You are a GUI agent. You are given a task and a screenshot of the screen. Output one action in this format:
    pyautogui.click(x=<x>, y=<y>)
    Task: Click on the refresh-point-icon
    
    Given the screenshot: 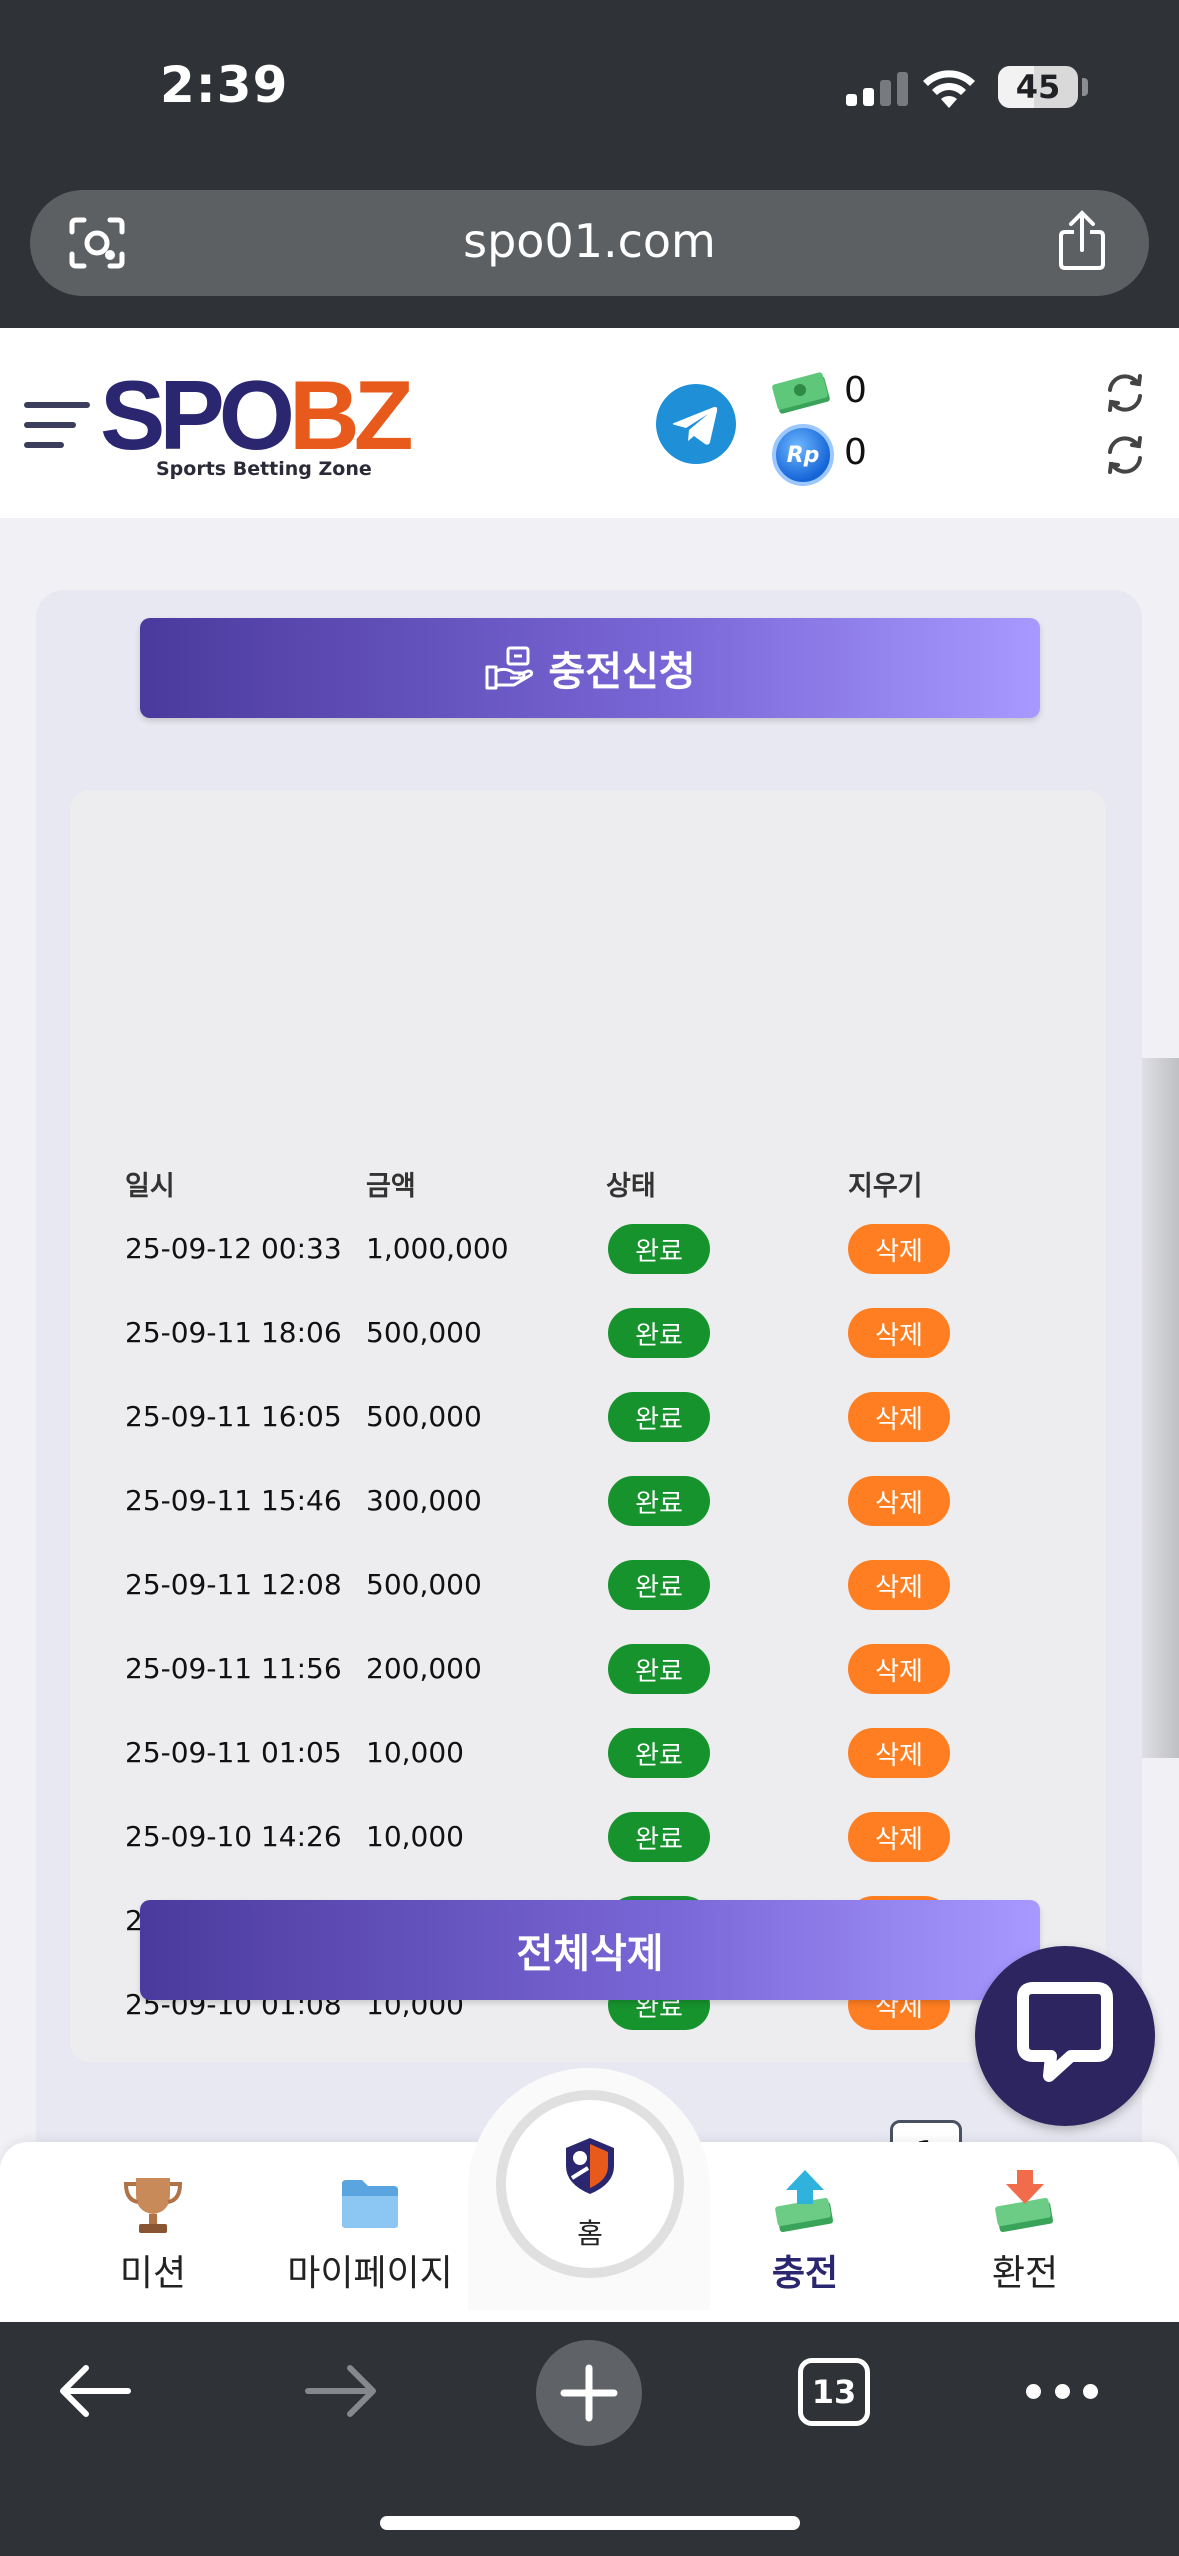 What is the action you would take?
    pyautogui.click(x=1125, y=455)
    